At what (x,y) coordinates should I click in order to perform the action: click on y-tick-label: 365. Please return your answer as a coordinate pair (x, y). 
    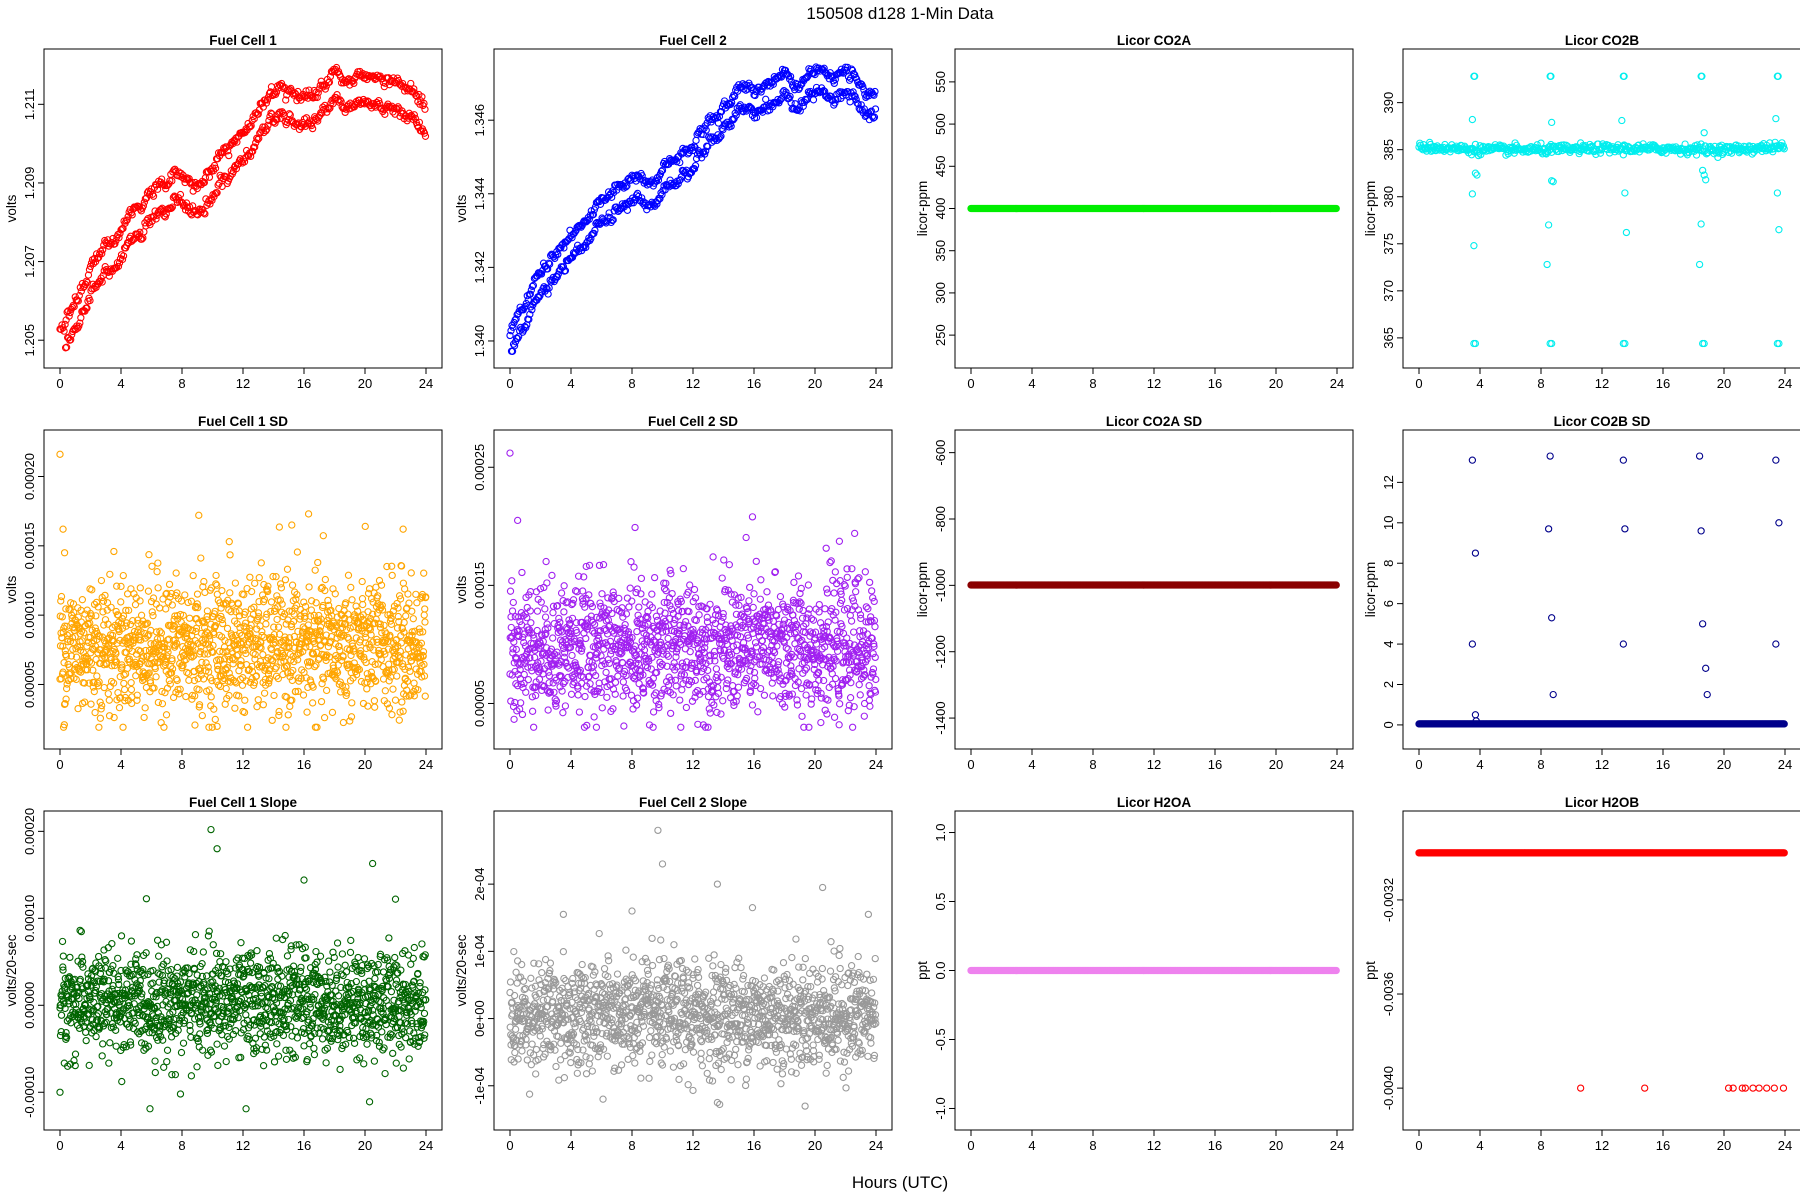
    Looking at the image, I should click on (1388, 338).